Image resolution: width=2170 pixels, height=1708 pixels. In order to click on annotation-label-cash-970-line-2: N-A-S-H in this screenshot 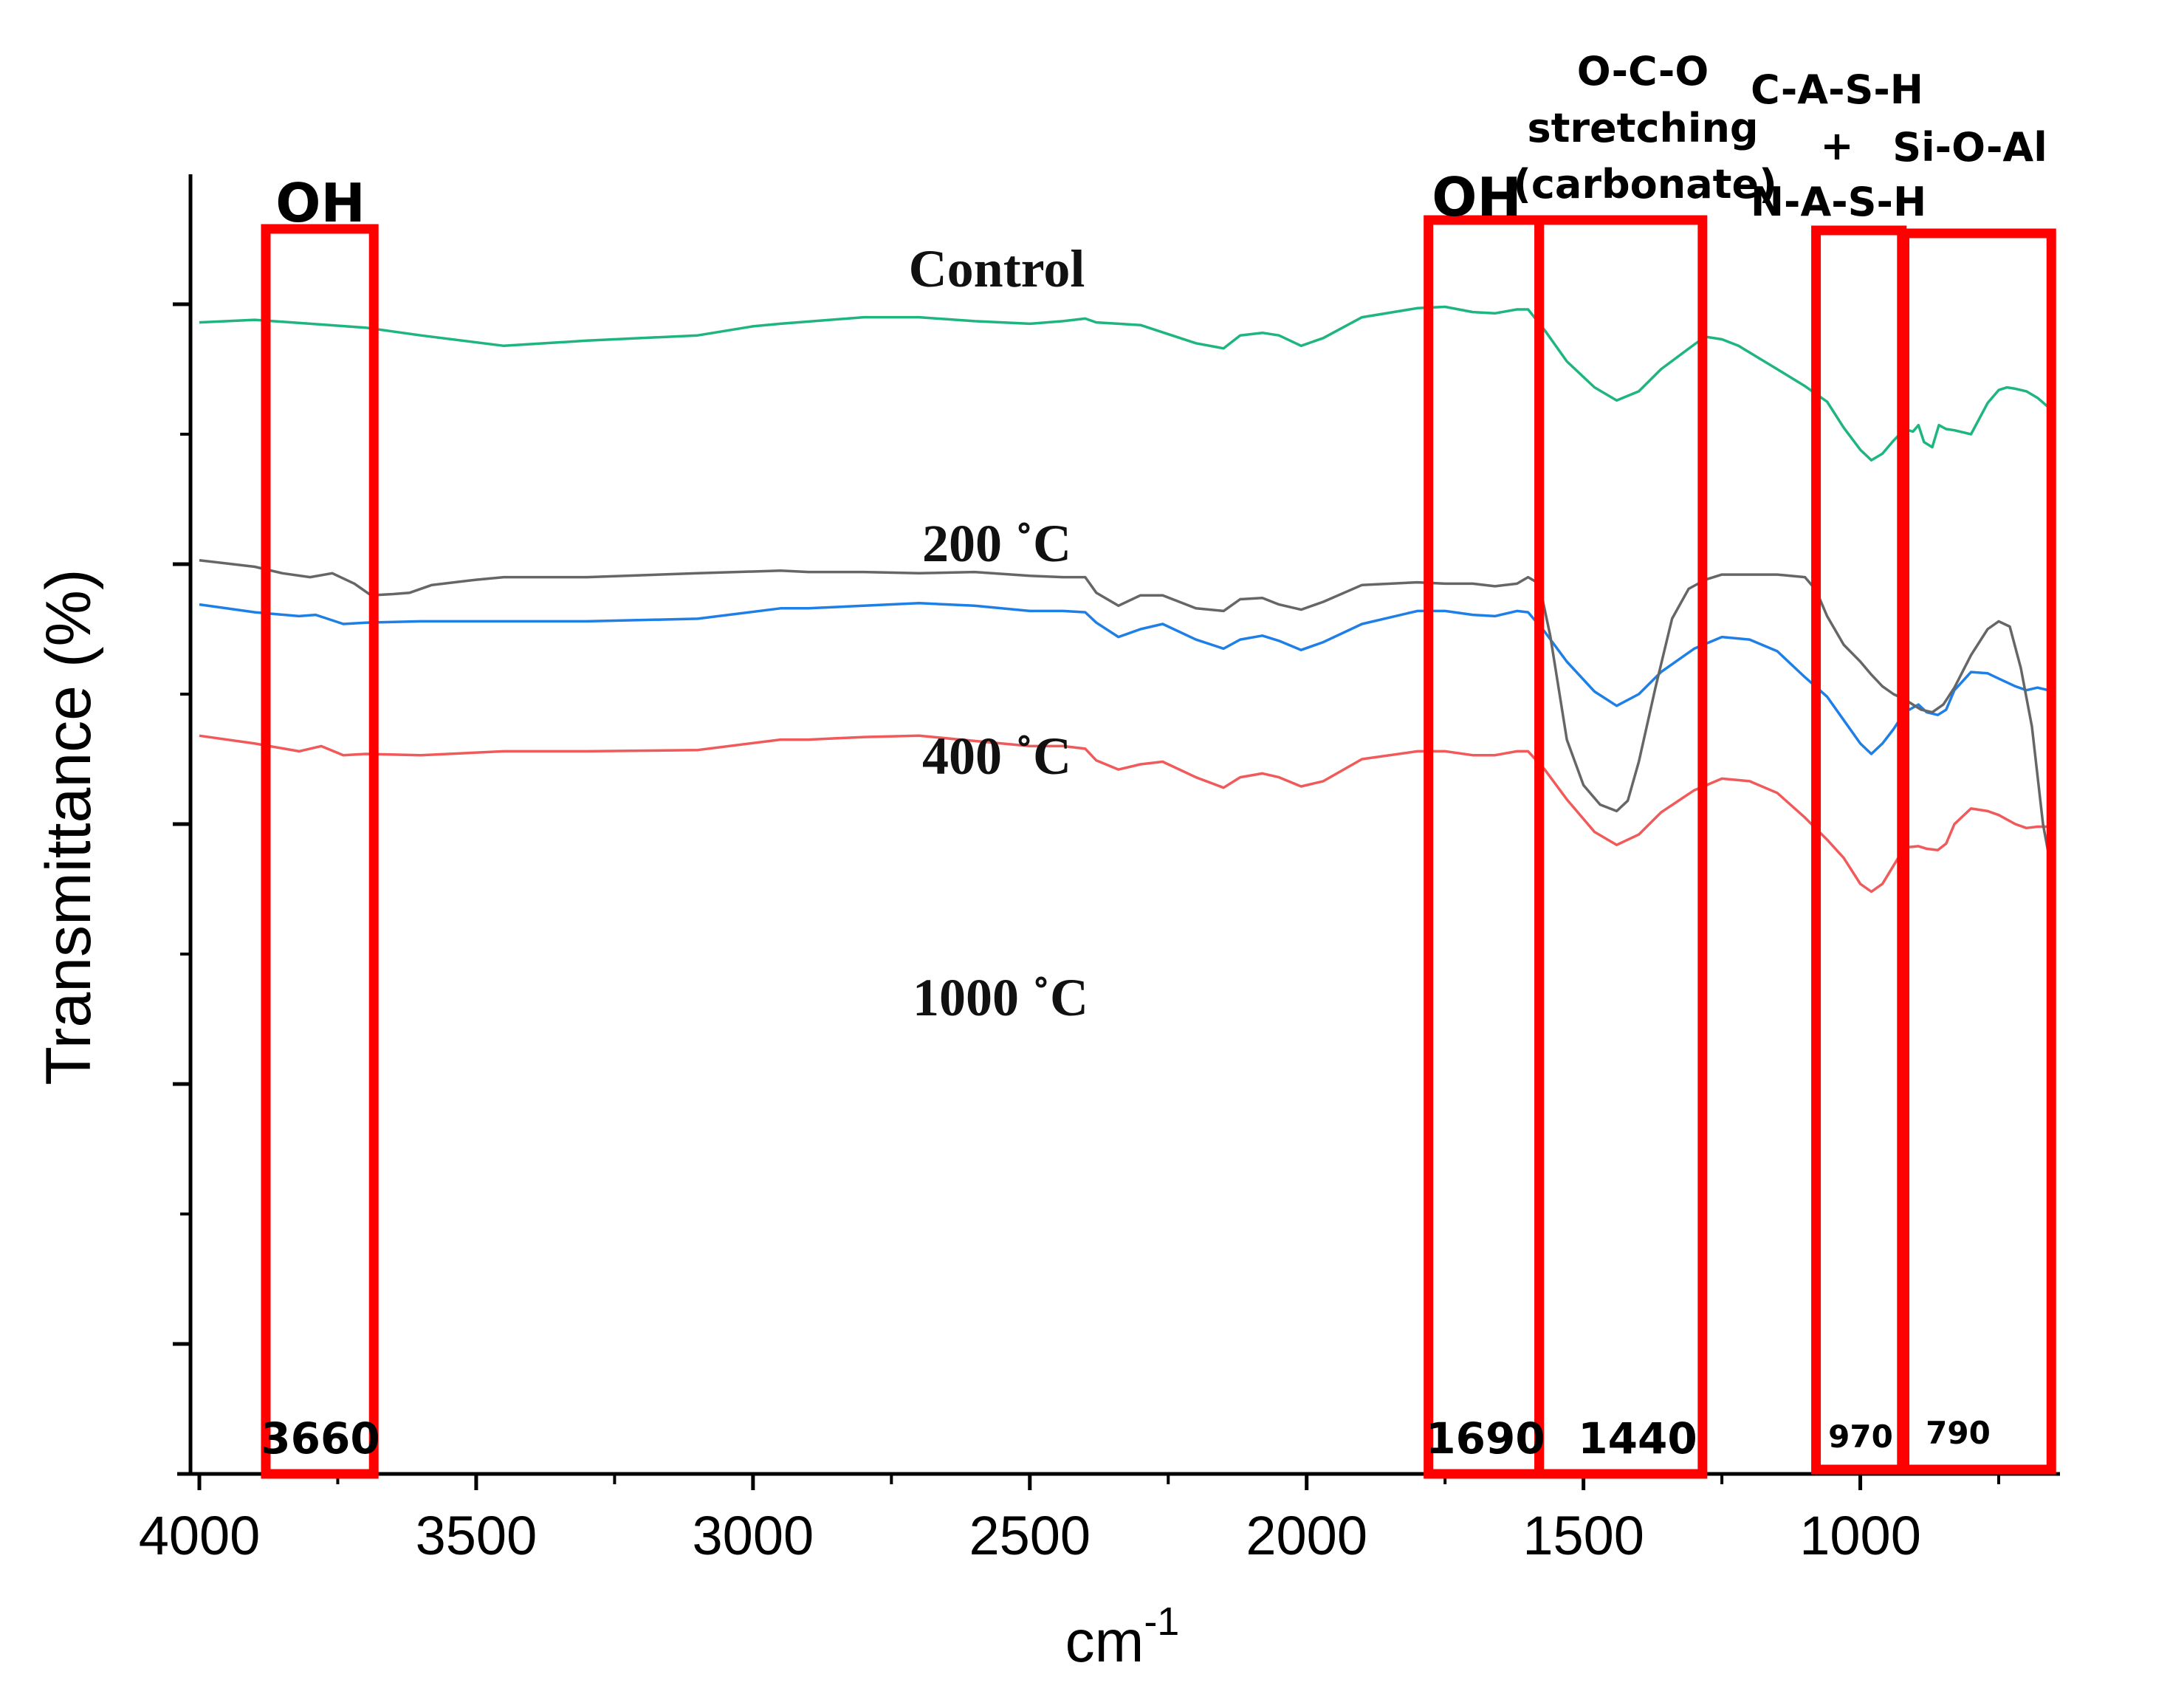, I will do `click(1838, 202)`.